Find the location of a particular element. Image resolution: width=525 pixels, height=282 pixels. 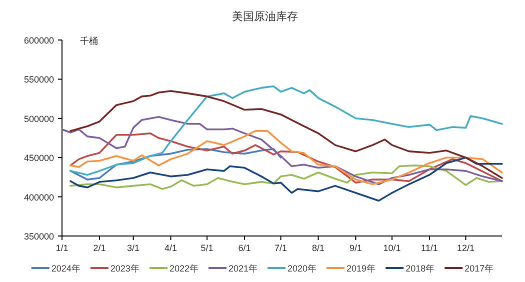

legend-label: 2021年 is located at coordinates (243, 269).